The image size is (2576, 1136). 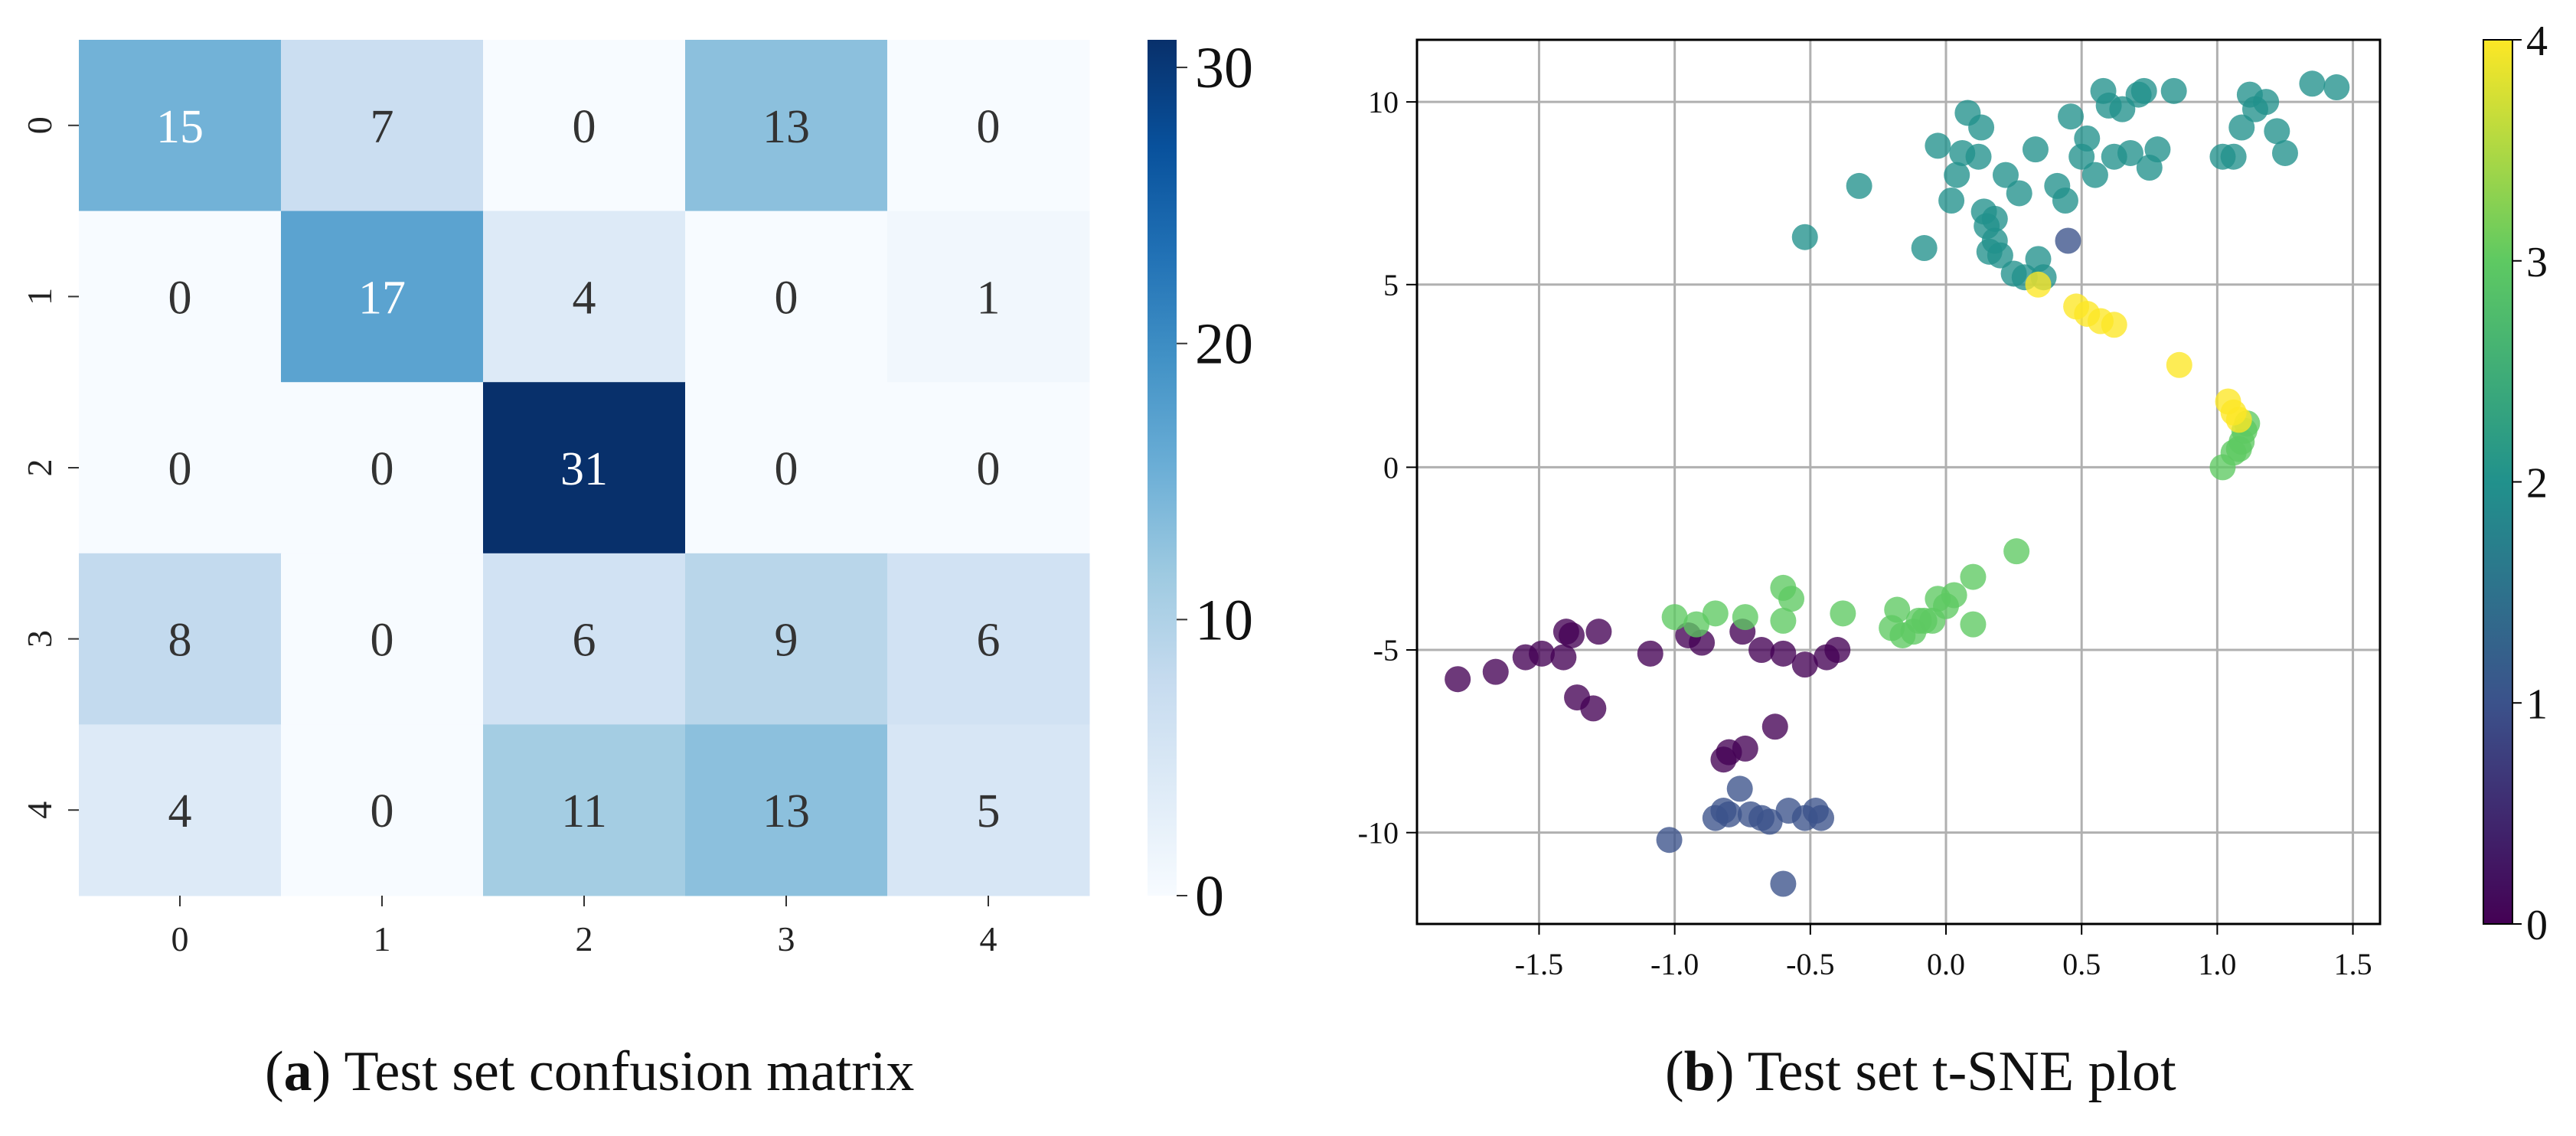 What do you see at coordinates (584, 641) in the screenshot?
I see `heatmap-cell-label: 6` at bounding box center [584, 641].